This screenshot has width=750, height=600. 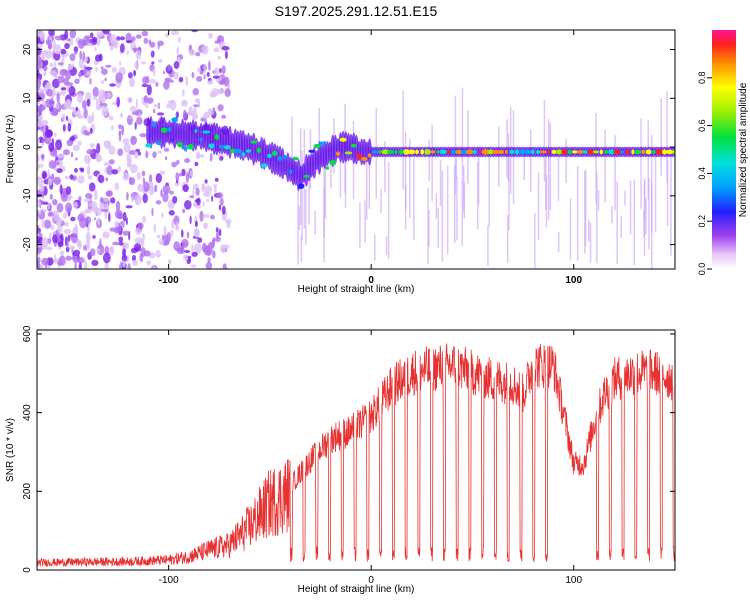 I want to click on colorbar-tick-label: 0.0, so click(x=702, y=269).